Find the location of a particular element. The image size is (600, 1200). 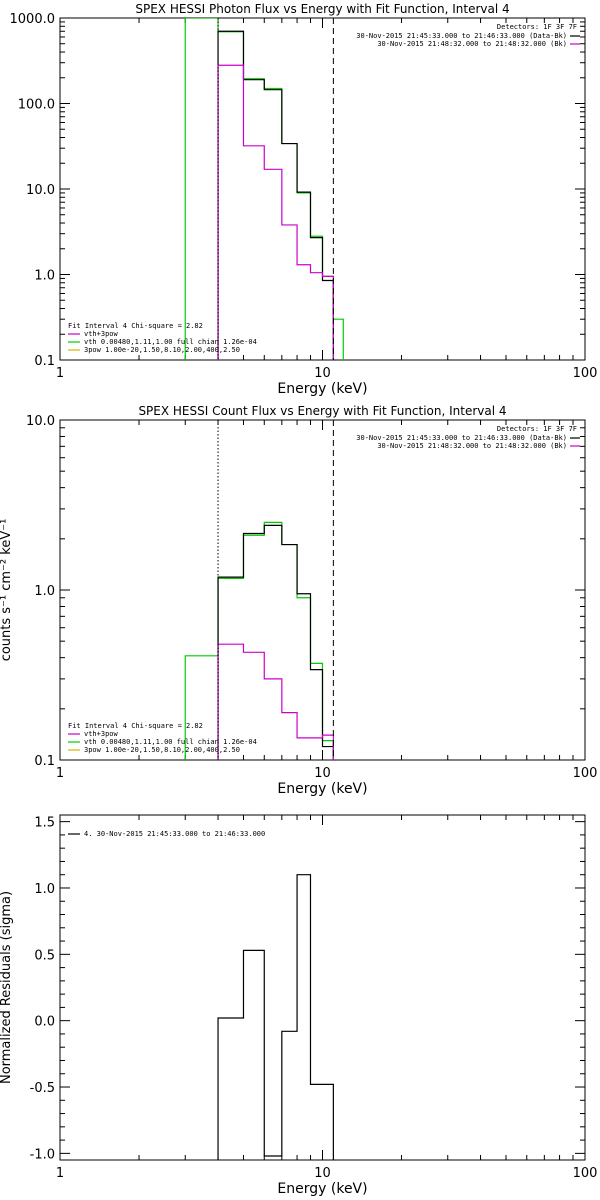

y-axis-label: counts s⁻¹ cm⁻² keV⁻¹ is located at coordinates (7, 590).